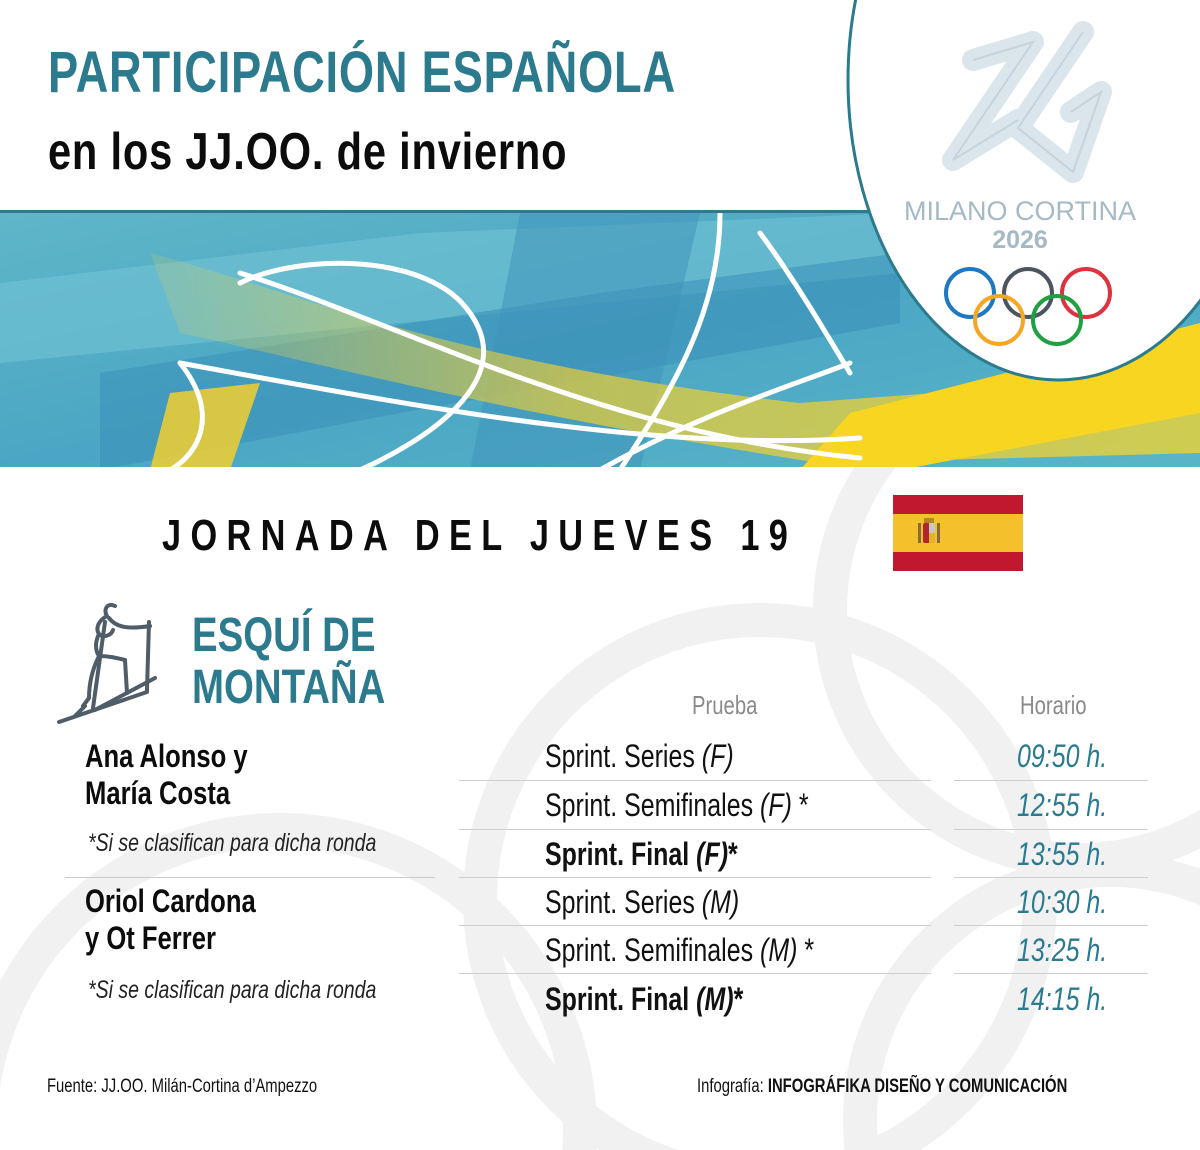  I want to click on ski-mountaineering-icon, so click(107, 663).